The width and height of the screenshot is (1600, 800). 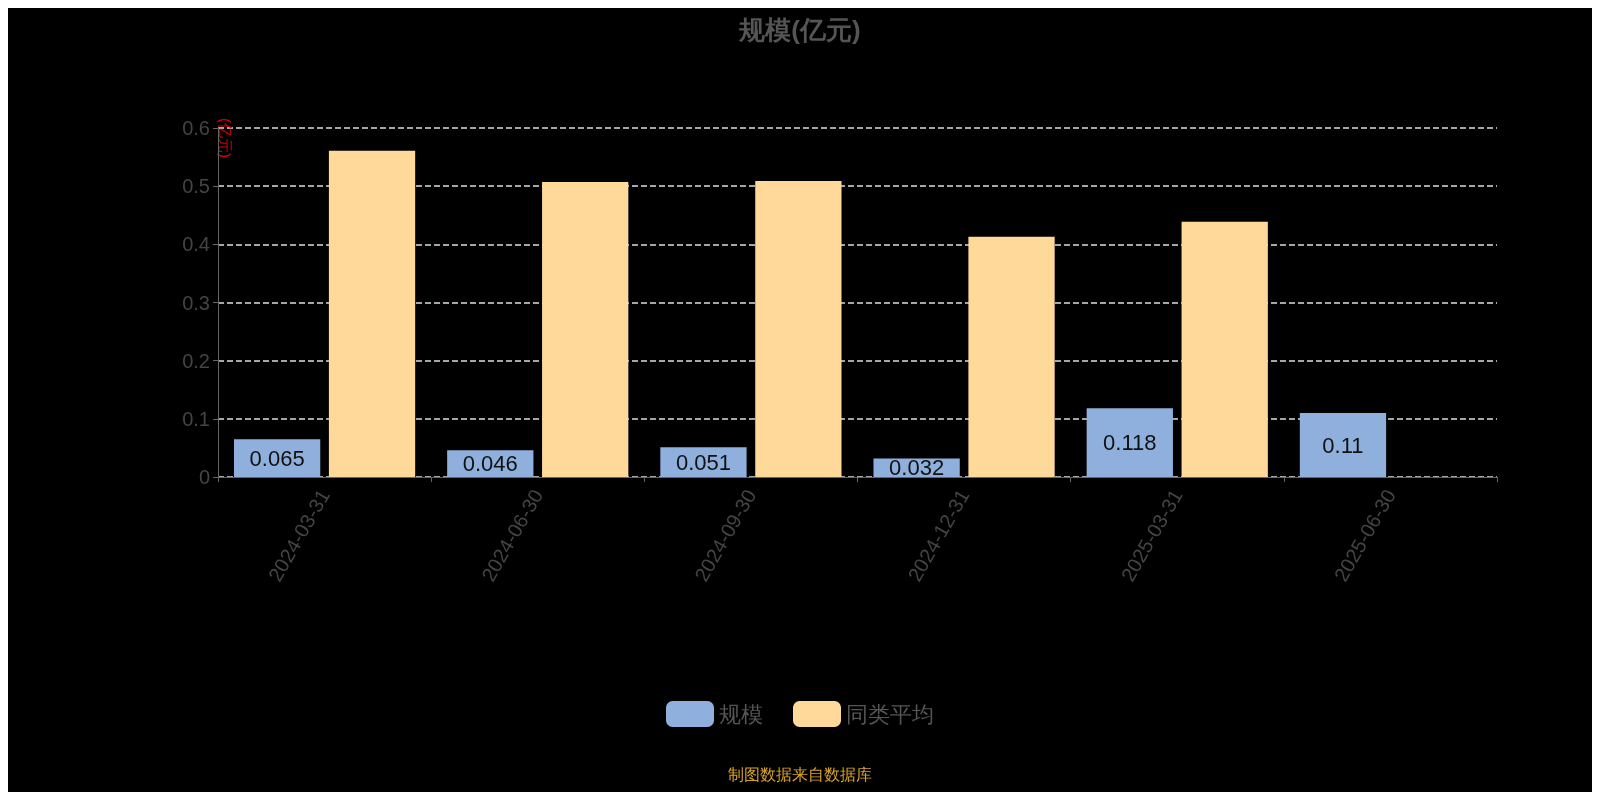 I want to click on y-tick-label: 0.6, so click(x=196, y=128).